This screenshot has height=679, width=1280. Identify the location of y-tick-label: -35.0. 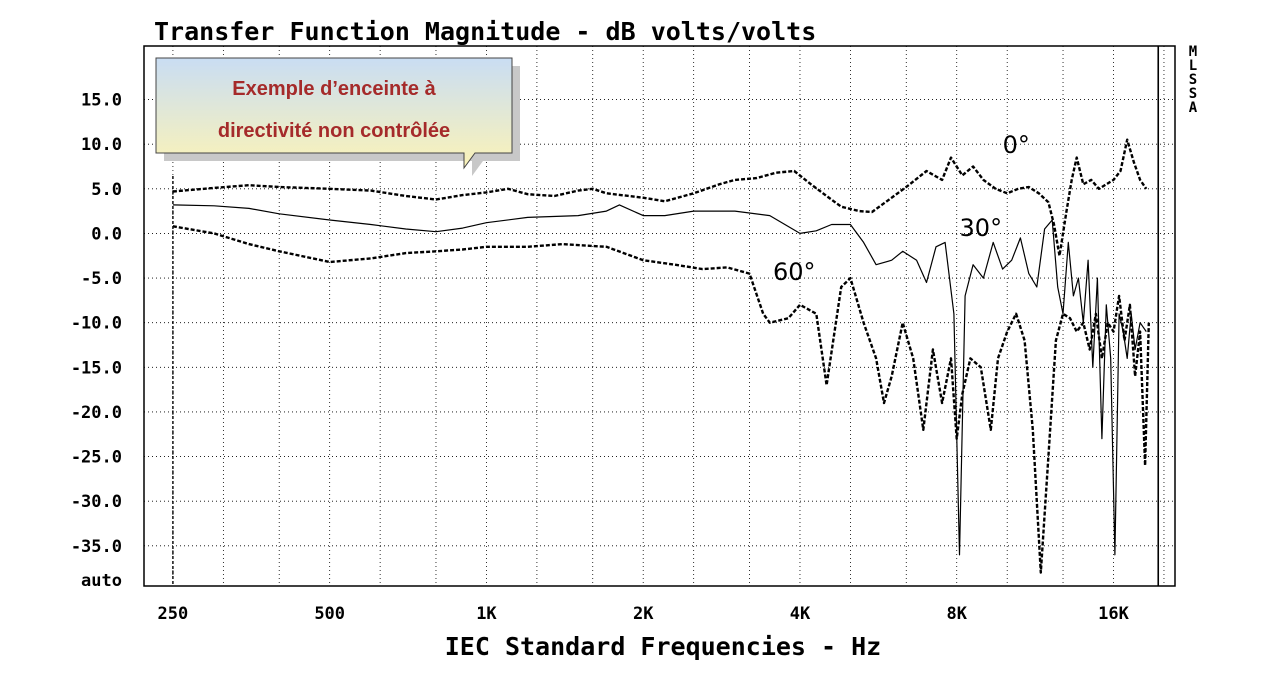
(96, 547).